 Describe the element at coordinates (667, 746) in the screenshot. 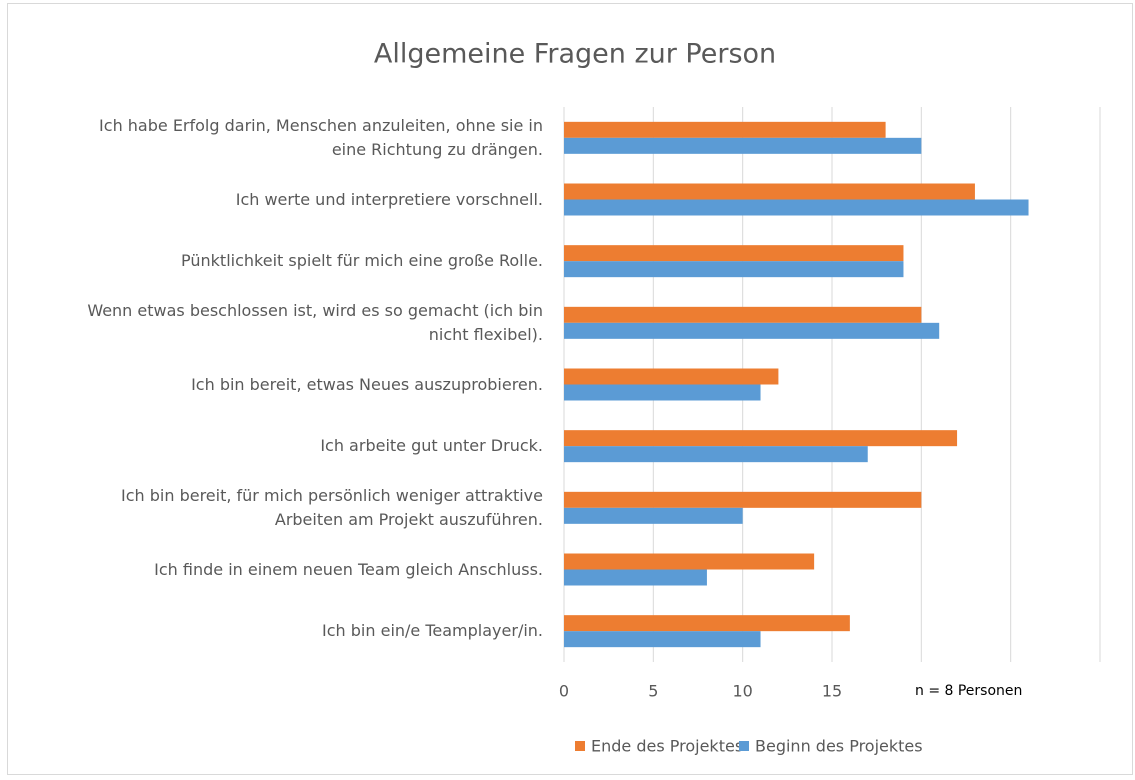

I see `legend-label: Ende des Projektes` at that location.